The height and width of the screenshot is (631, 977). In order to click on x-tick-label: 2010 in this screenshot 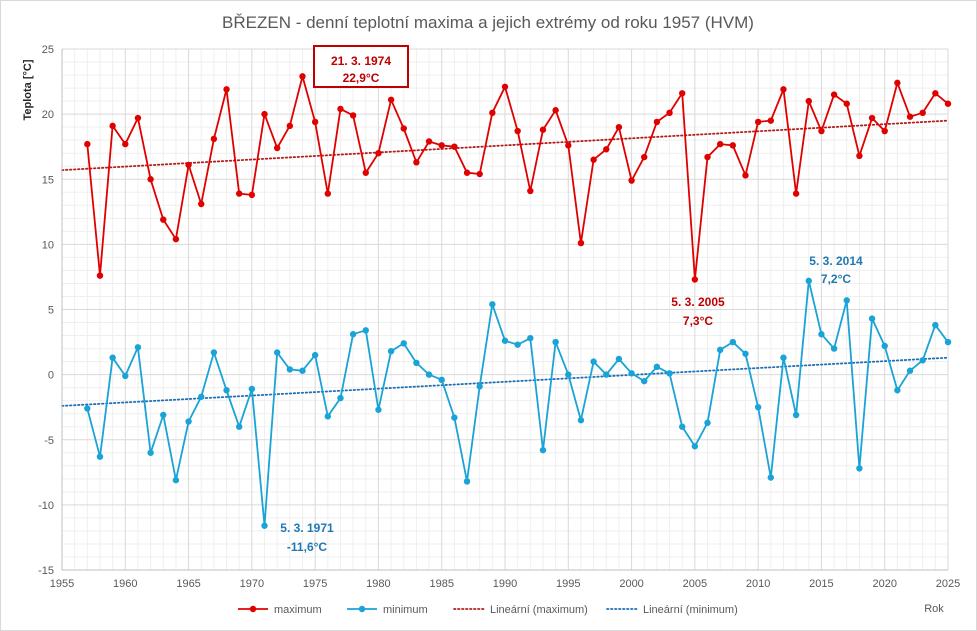, I will do `click(758, 584)`.